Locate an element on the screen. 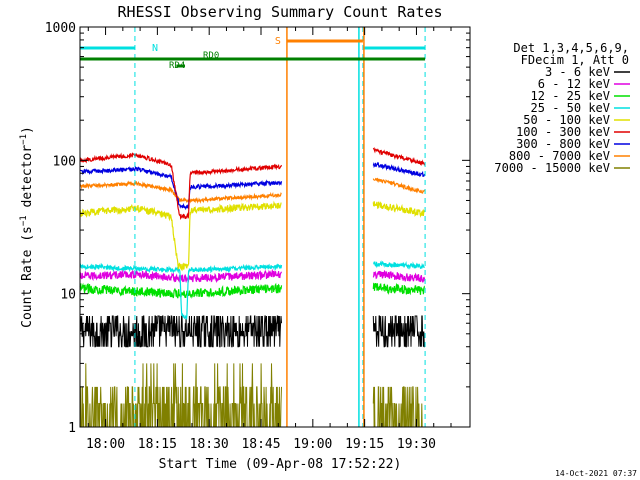 This screenshot has width=640, height=480. legend-label-2: 12 - 25 keV is located at coordinates (570, 96).